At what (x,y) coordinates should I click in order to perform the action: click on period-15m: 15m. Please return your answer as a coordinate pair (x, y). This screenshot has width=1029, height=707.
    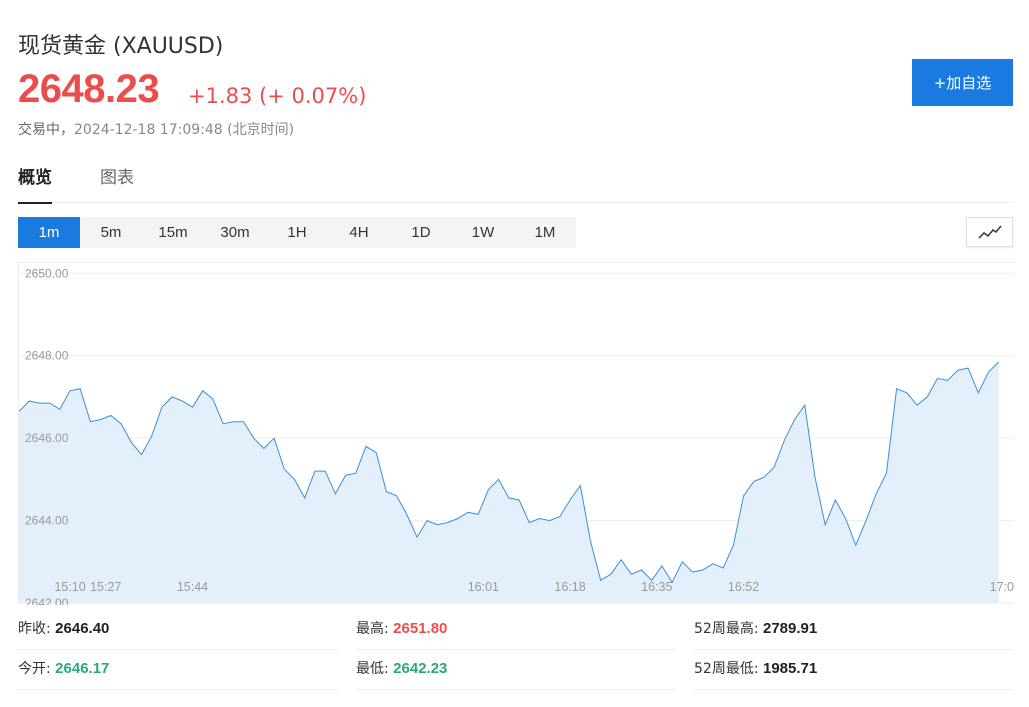
    Looking at the image, I should click on (173, 232).